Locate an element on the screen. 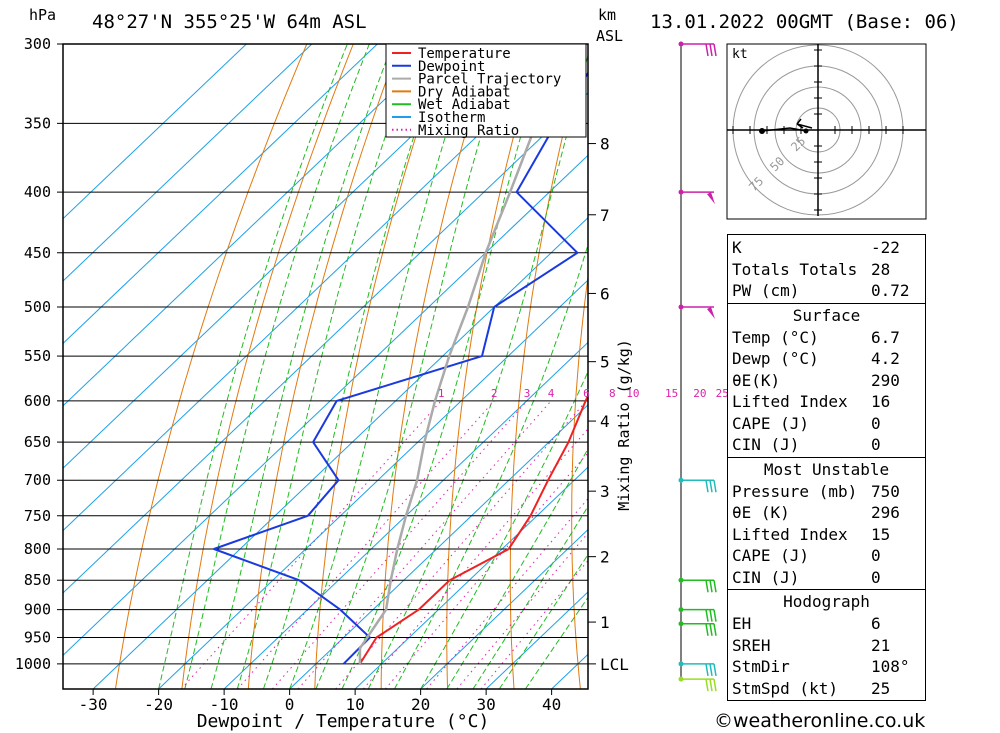 Image resolution: width=1000 pixels, height=733 pixels. pressure-tick-label: 450 is located at coordinates (37, 253).